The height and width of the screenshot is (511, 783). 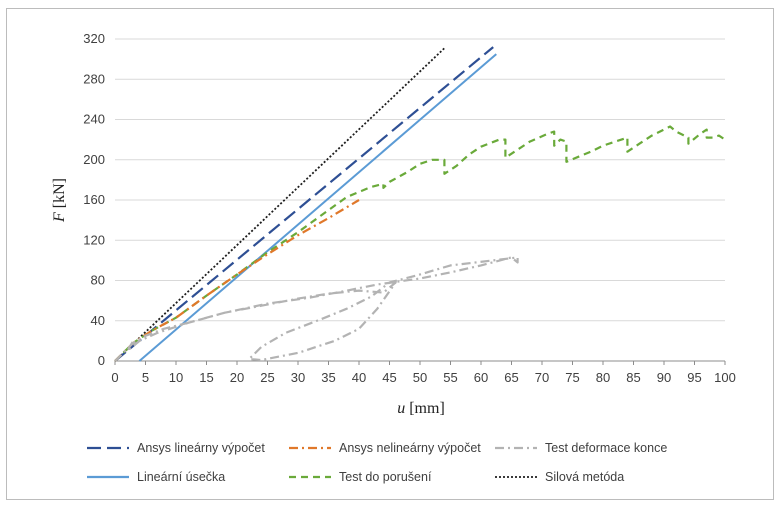 I want to click on x-tick-label: 70, so click(x=542, y=377).